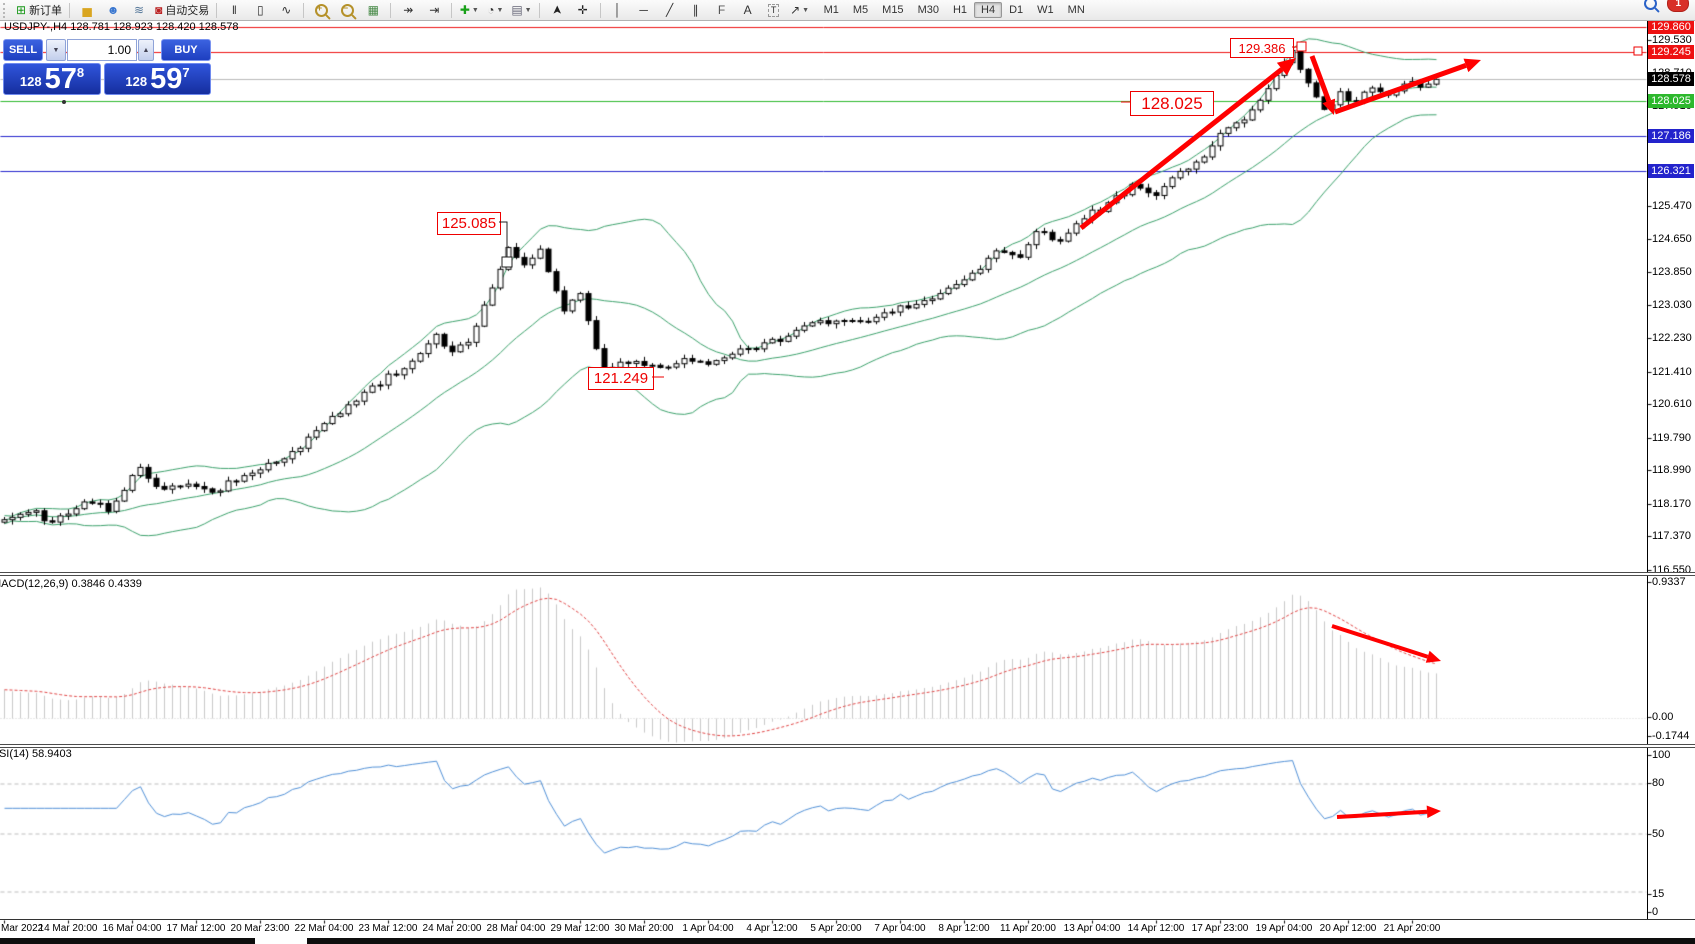  Describe the element at coordinates (1092, 928) in the screenshot. I see `timeline-label: 13 Apr 04:00` at that location.